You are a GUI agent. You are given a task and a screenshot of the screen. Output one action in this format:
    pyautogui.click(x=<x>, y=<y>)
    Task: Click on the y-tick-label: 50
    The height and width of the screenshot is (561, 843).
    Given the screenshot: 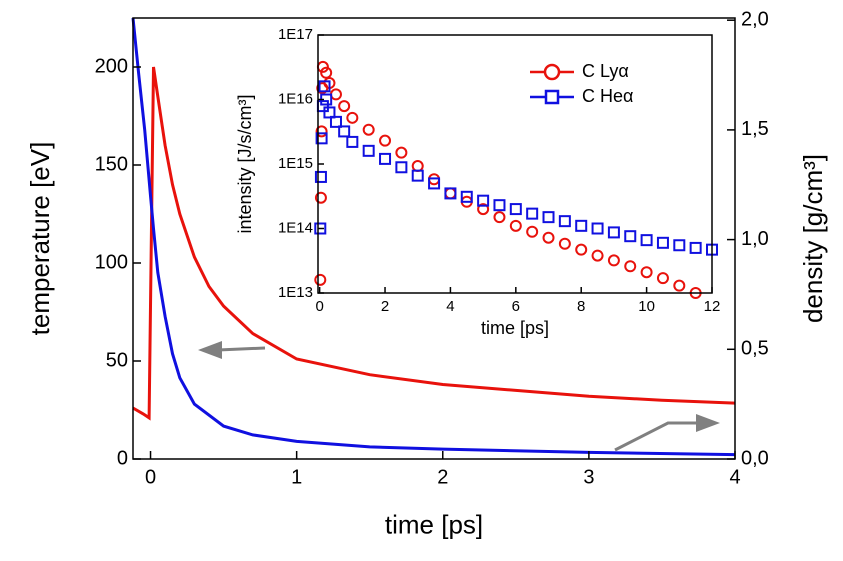 What is the action you would take?
    pyautogui.click(x=117, y=360)
    